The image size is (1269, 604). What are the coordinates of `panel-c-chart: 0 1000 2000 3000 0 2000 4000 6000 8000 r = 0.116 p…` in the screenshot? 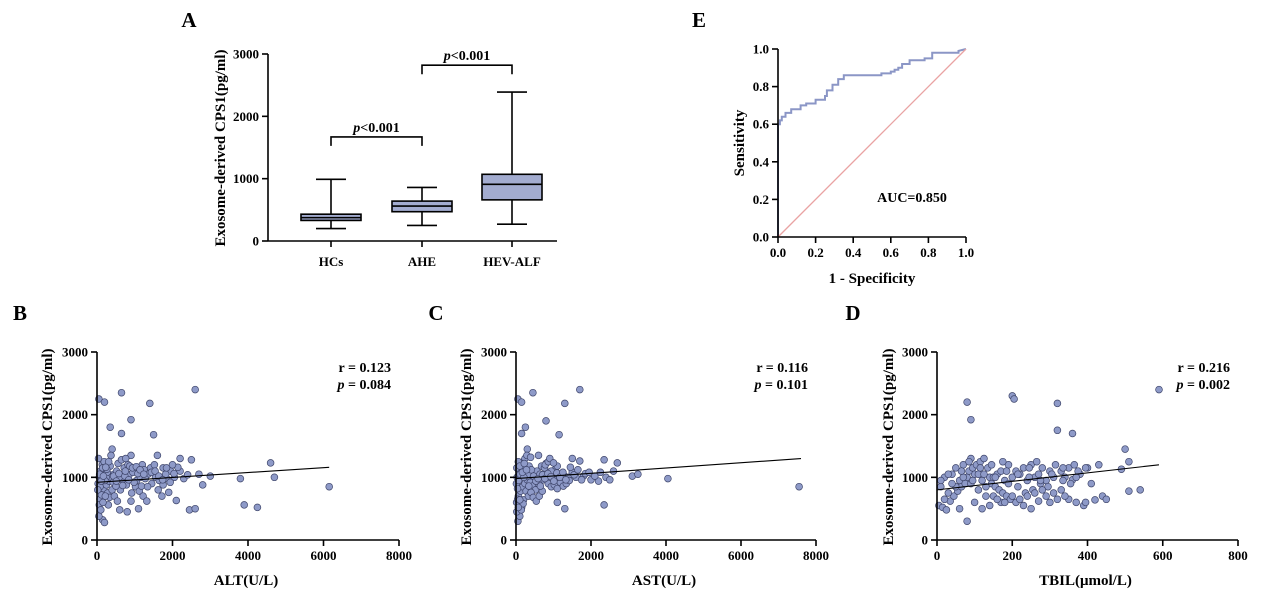 It's located at (644, 467).